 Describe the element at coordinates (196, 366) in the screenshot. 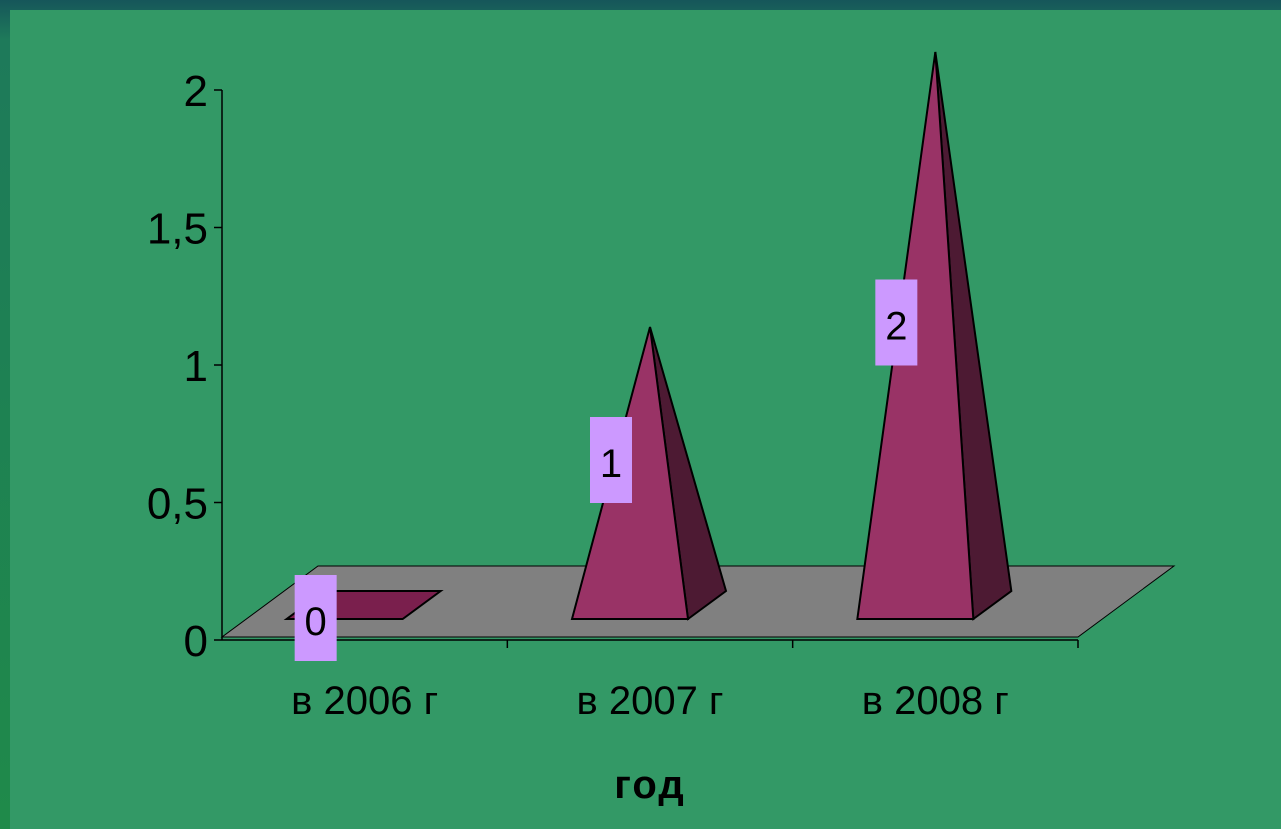

I see `y-tick-label: 1` at that location.